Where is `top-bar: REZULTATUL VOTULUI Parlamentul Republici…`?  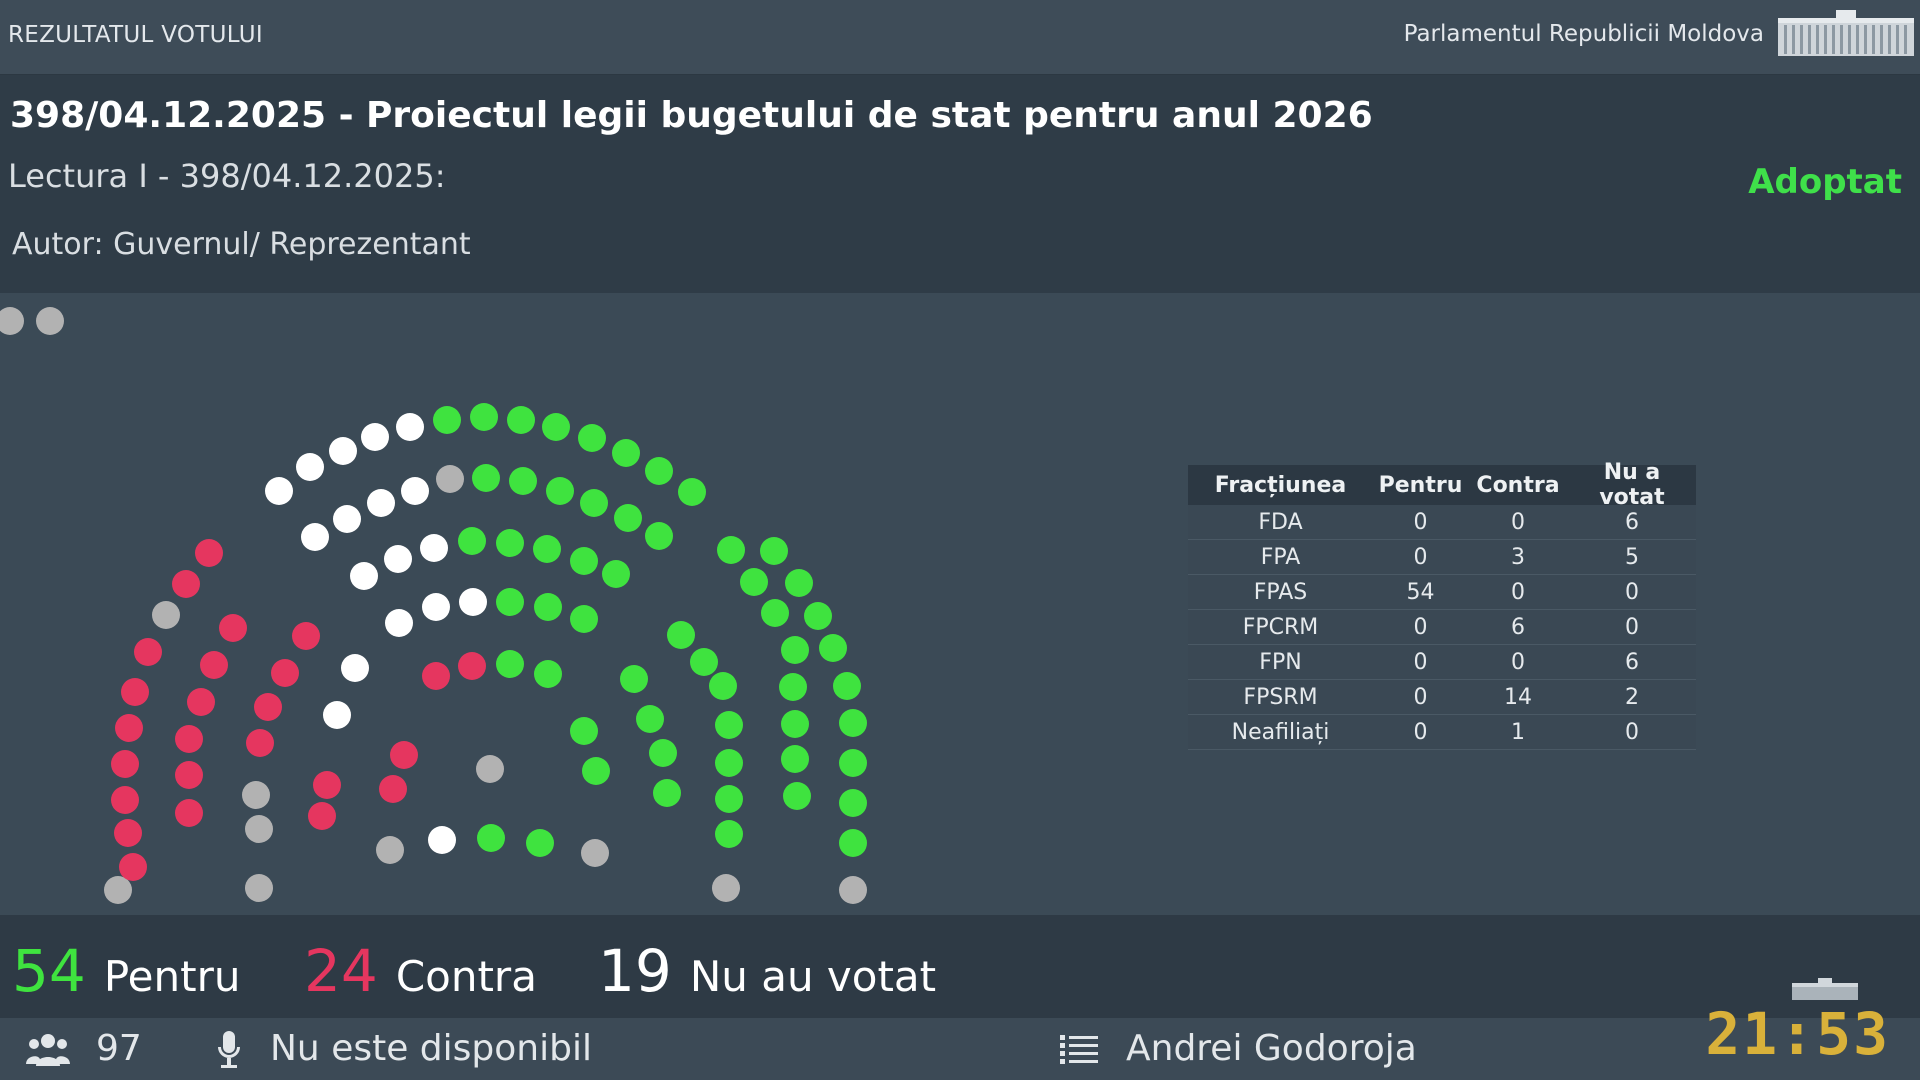 top-bar: REZULTATUL VOTULUI Parlamentul Republici… is located at coordinates (960, 37).